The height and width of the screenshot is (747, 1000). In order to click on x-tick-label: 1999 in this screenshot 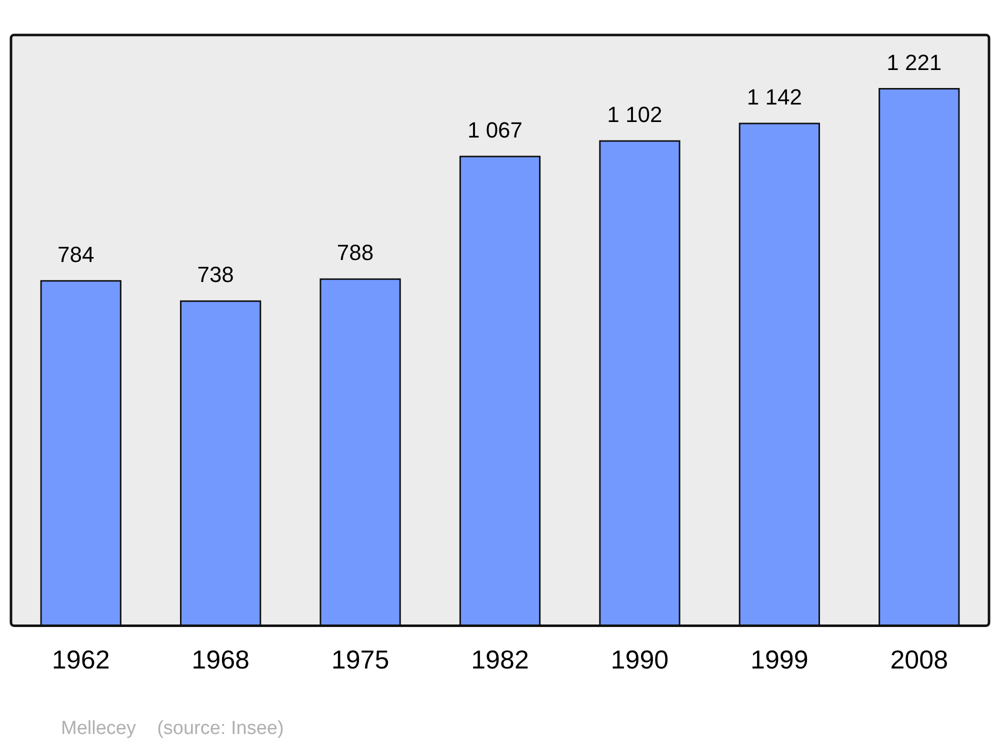, I will do `click(779, 659)`.